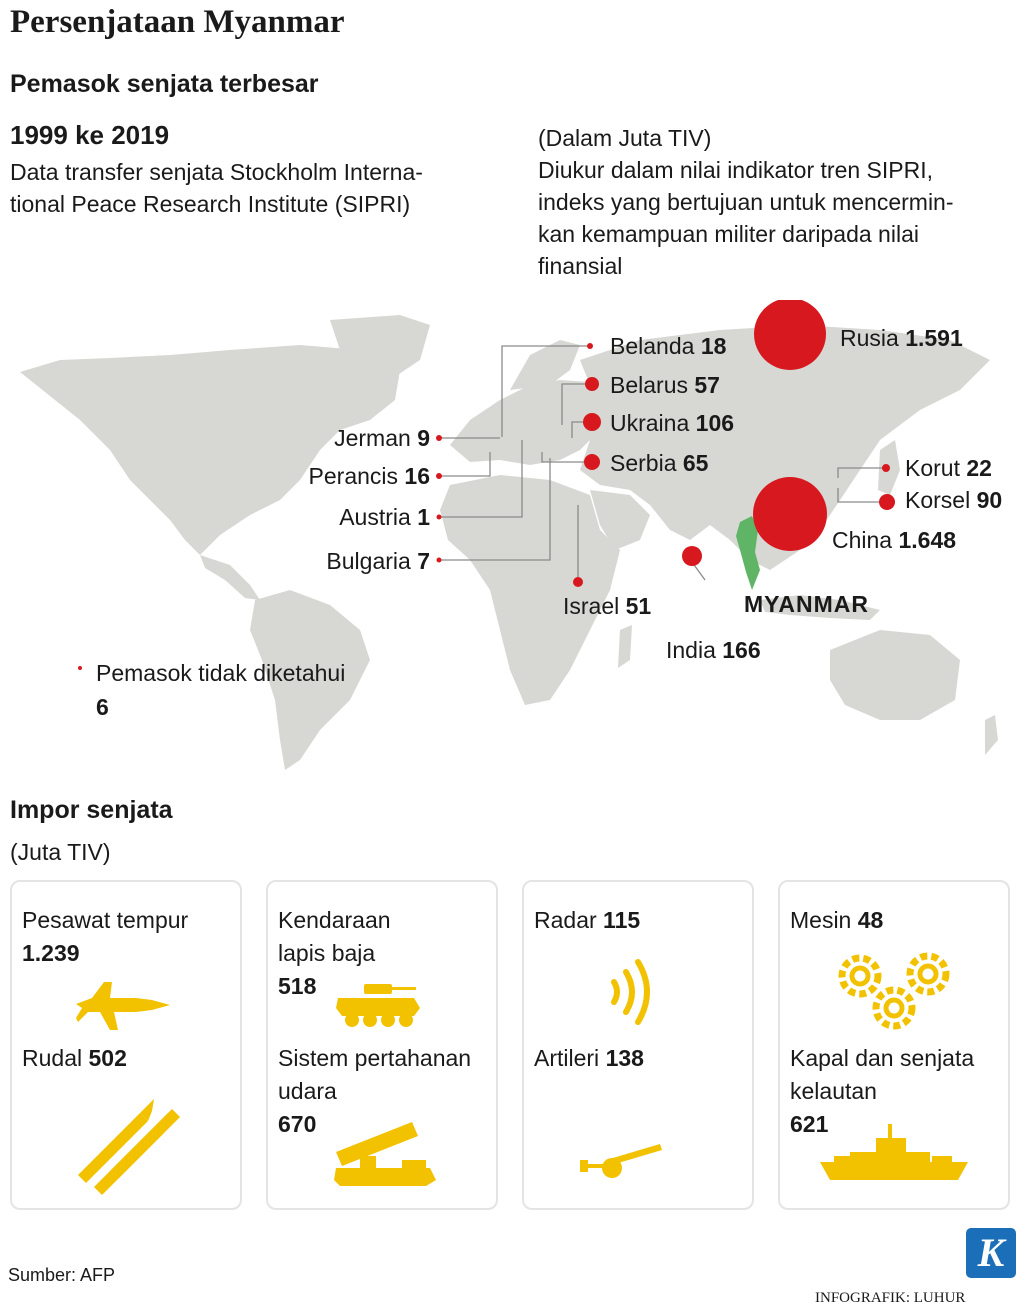 Image resolution: width=1024 pixels, height=1313 pixels. I want to click on warship-icon, so click(894, 1152).